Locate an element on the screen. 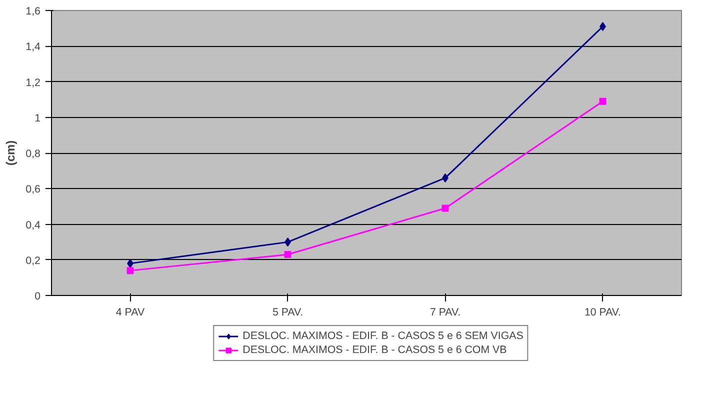  legend-label: DESLOC. MAXIMOS - EDIF. B - CASOS 5 e 6 COM VB is located at coordinates (374, 350).